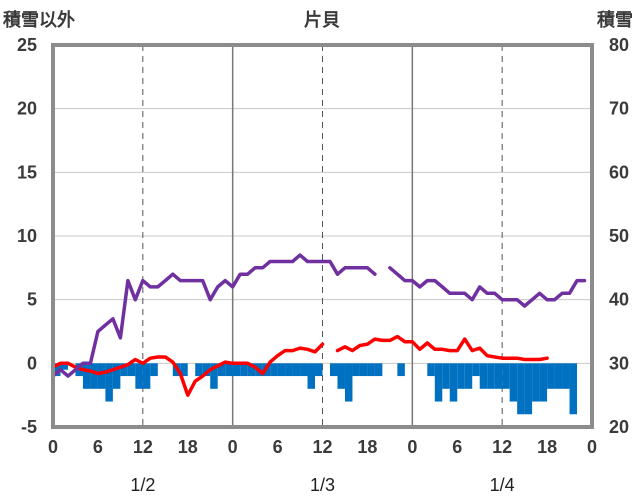 The height and width of the screenshot is (501, 636). Describe the element at coordinates (619, 45) in the screenshot. I see `right-tick-label: 80` at that location.